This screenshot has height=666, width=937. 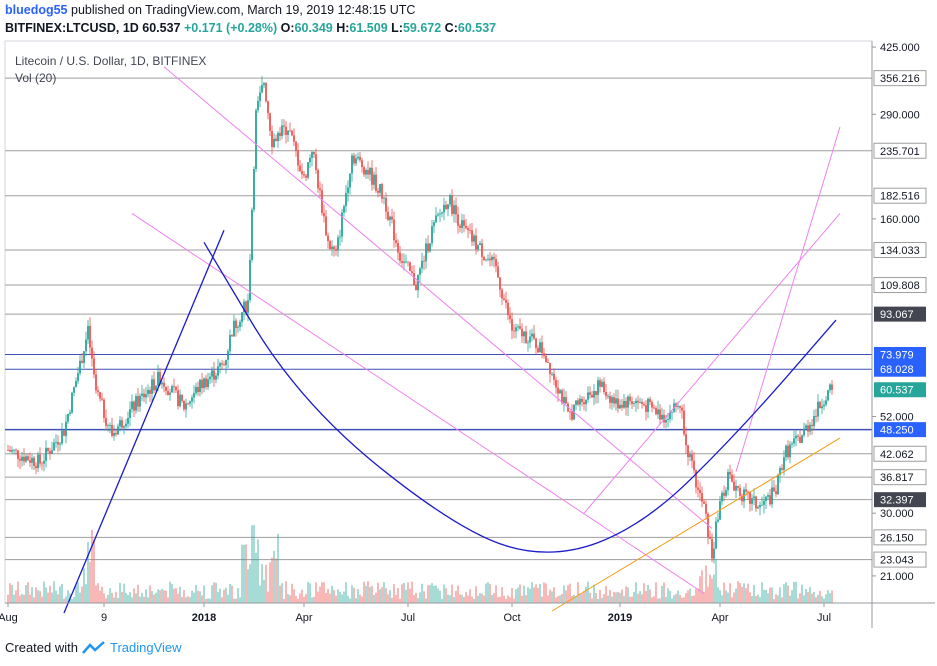 I want to click on price-axis, so click(x=904, y=322).